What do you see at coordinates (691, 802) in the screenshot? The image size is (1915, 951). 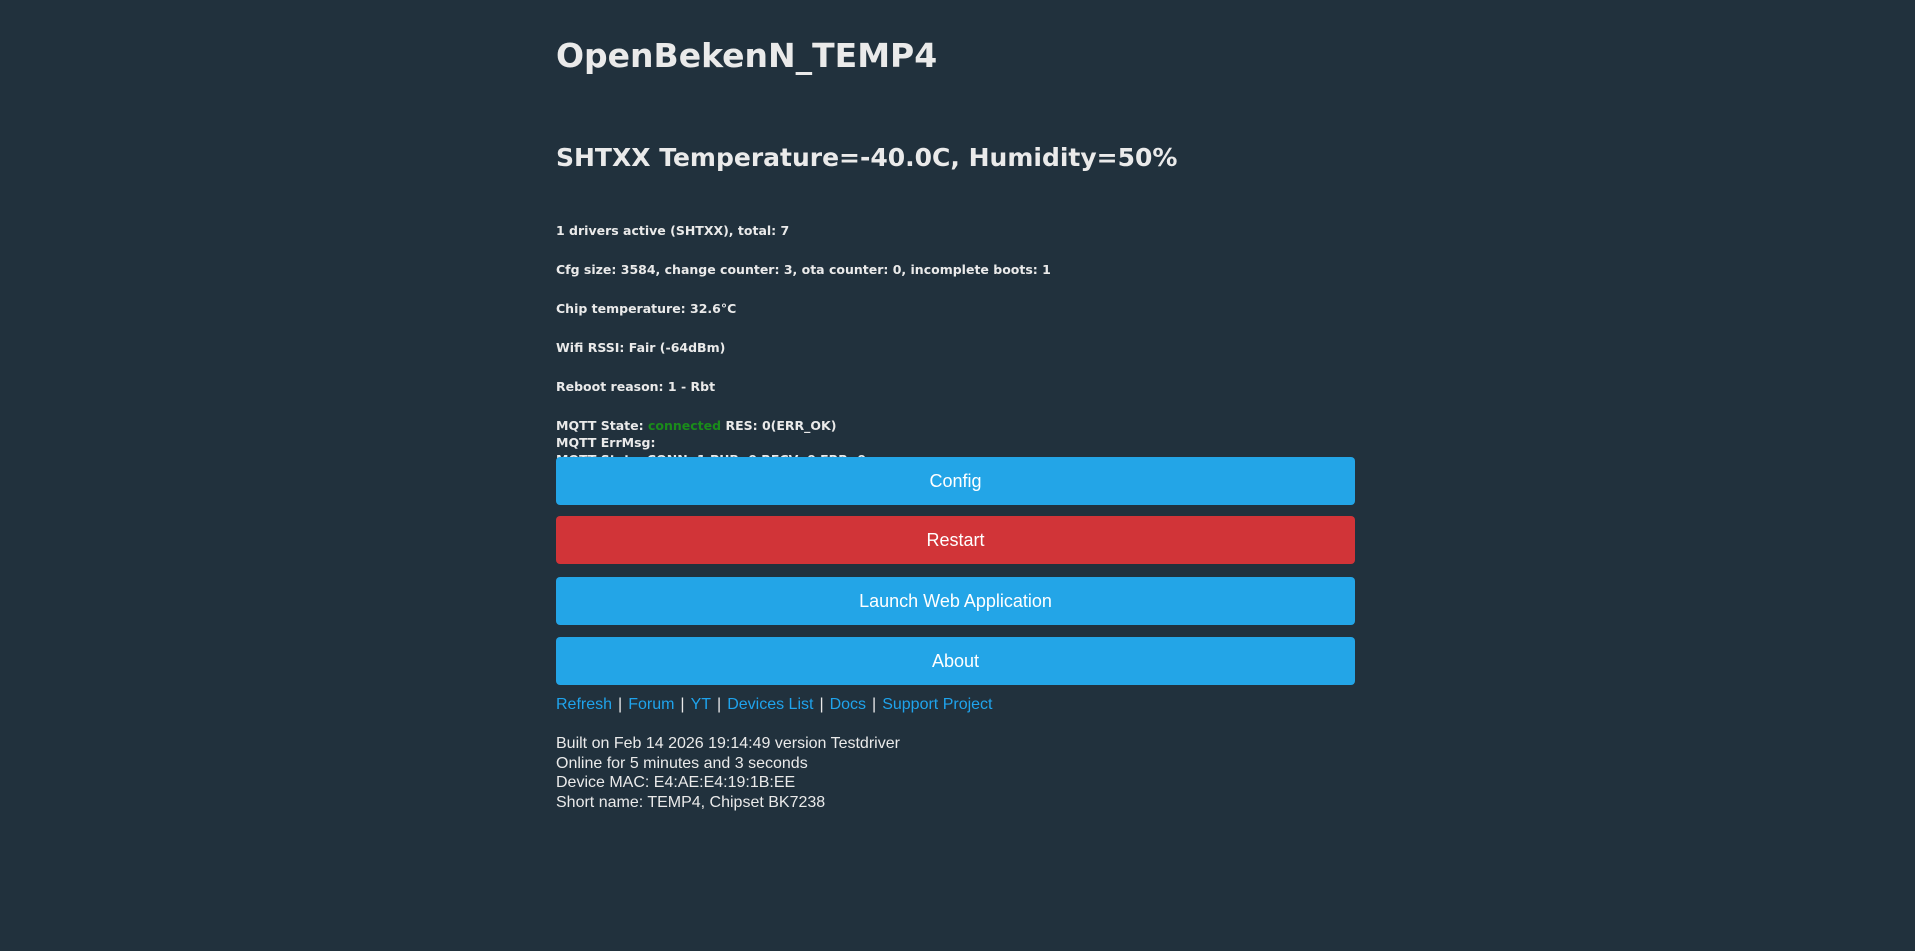 I see `short-name: Short name: TEMP4, Chipset BK7238` at bounding box center [691, 802].